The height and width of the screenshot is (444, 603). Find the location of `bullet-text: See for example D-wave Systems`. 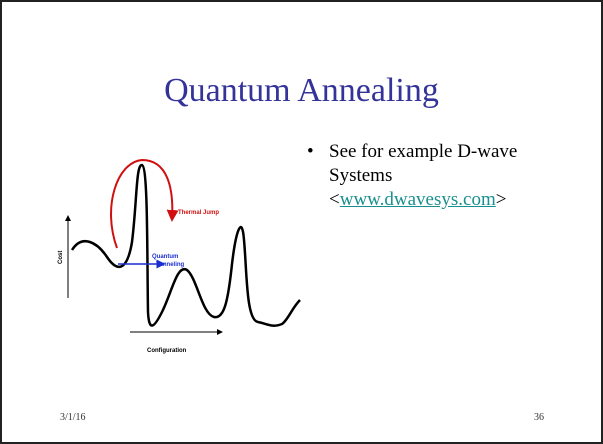

bullet-text: See for example D-wave Systems is located at coordinates (423, 163).